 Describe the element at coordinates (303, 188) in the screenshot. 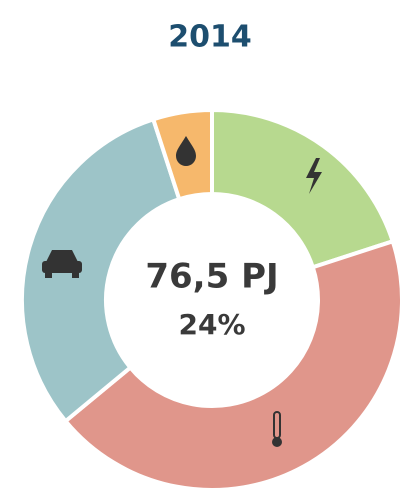

I see `slice` at that location.